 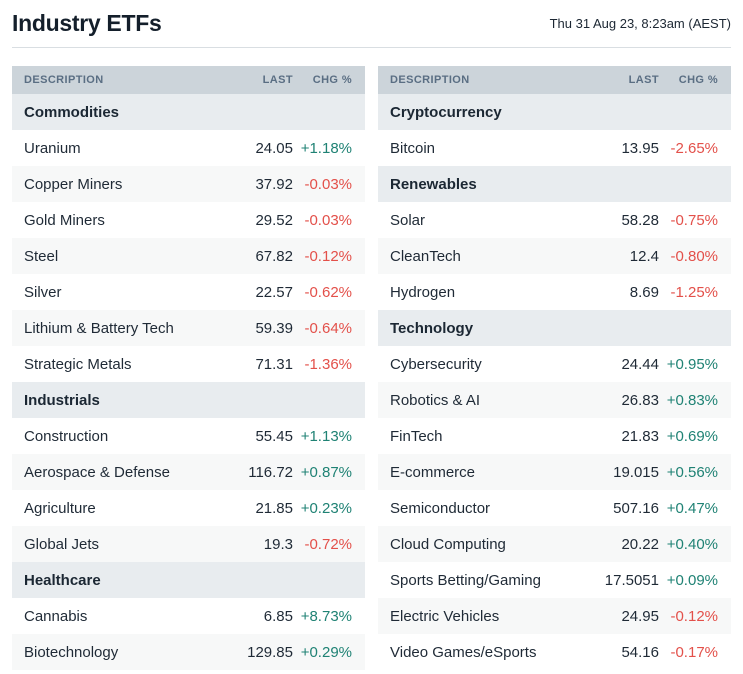 What do you see at coordinates (328, 364) in the screenshot?
I see `etf-change-percent: -1.36%` at bounding box center [328, 364].